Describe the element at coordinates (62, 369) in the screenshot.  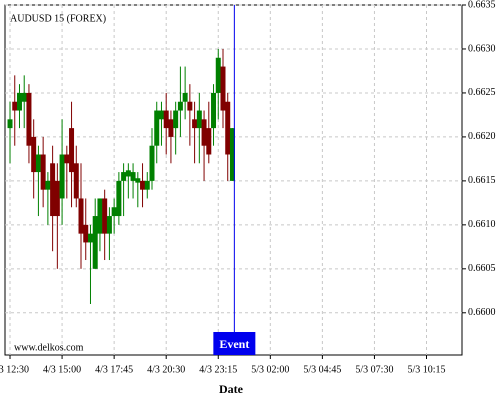
I see `x-tick-label: 4/3 15:00` at that location.